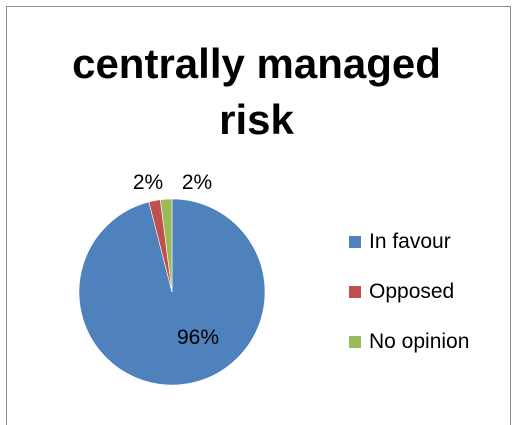  Describe the element at coordinates (197, 182) in the screenshot. I see `data-label-no-opinion: 2%` at that location.